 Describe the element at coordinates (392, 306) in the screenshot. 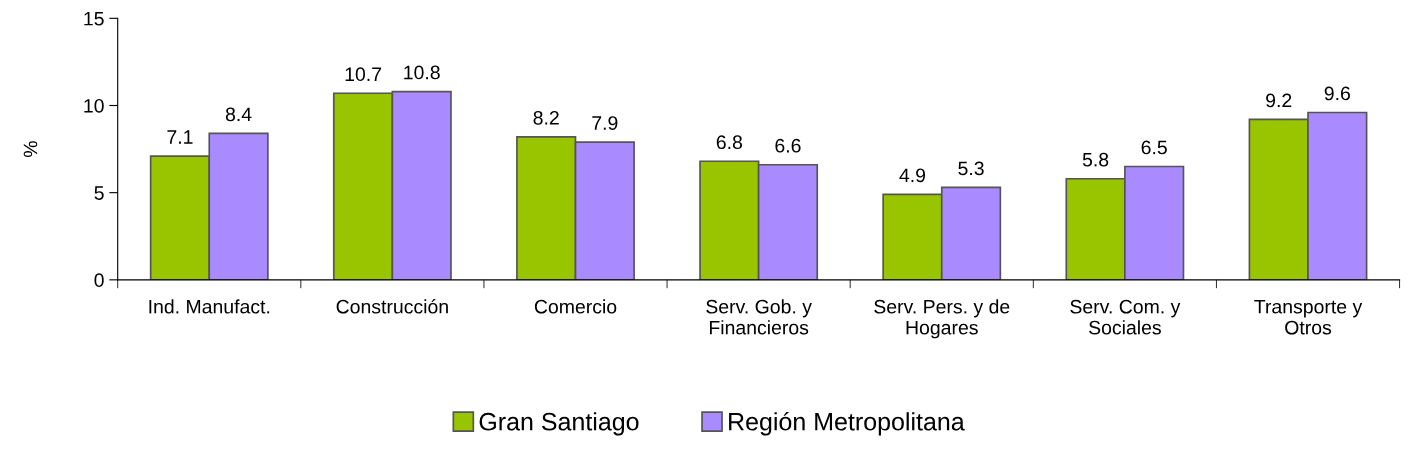

I see `x-tick-label: Construcción` at that location.